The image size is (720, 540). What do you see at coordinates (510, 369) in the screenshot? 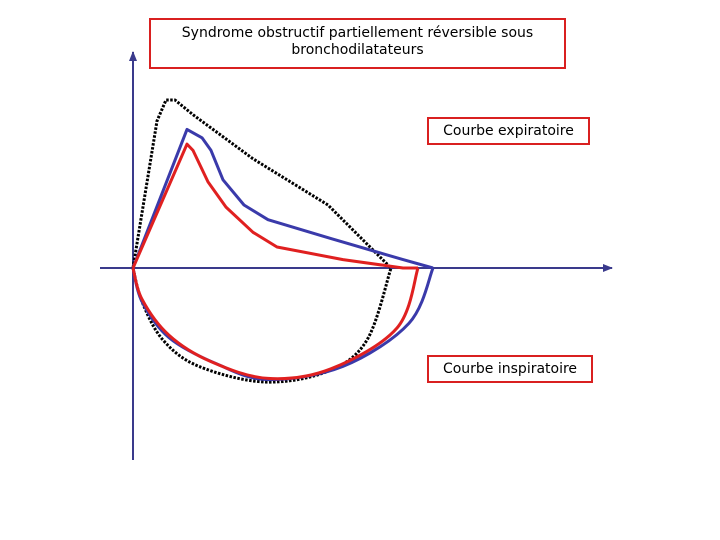
I see `inspiratory-curve-label: Courbe inspiratoire` at bounding box center [510, 369].